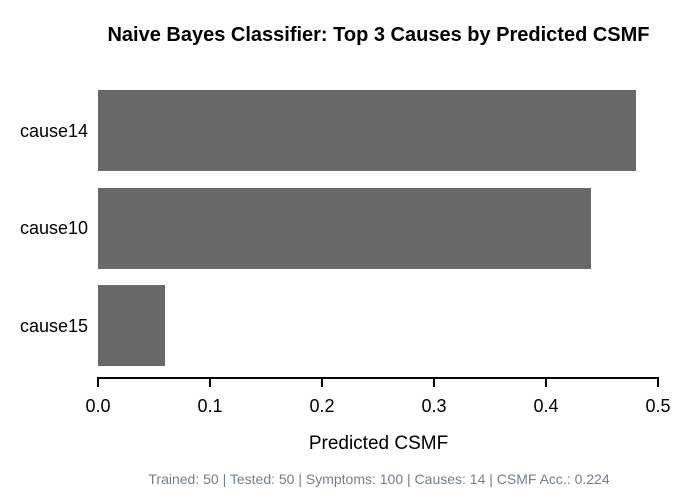  What do you see at coordinates (210, 406) in the screenshot?
I see `x-tick-label: 0.1` at bounding box center [210, 406].